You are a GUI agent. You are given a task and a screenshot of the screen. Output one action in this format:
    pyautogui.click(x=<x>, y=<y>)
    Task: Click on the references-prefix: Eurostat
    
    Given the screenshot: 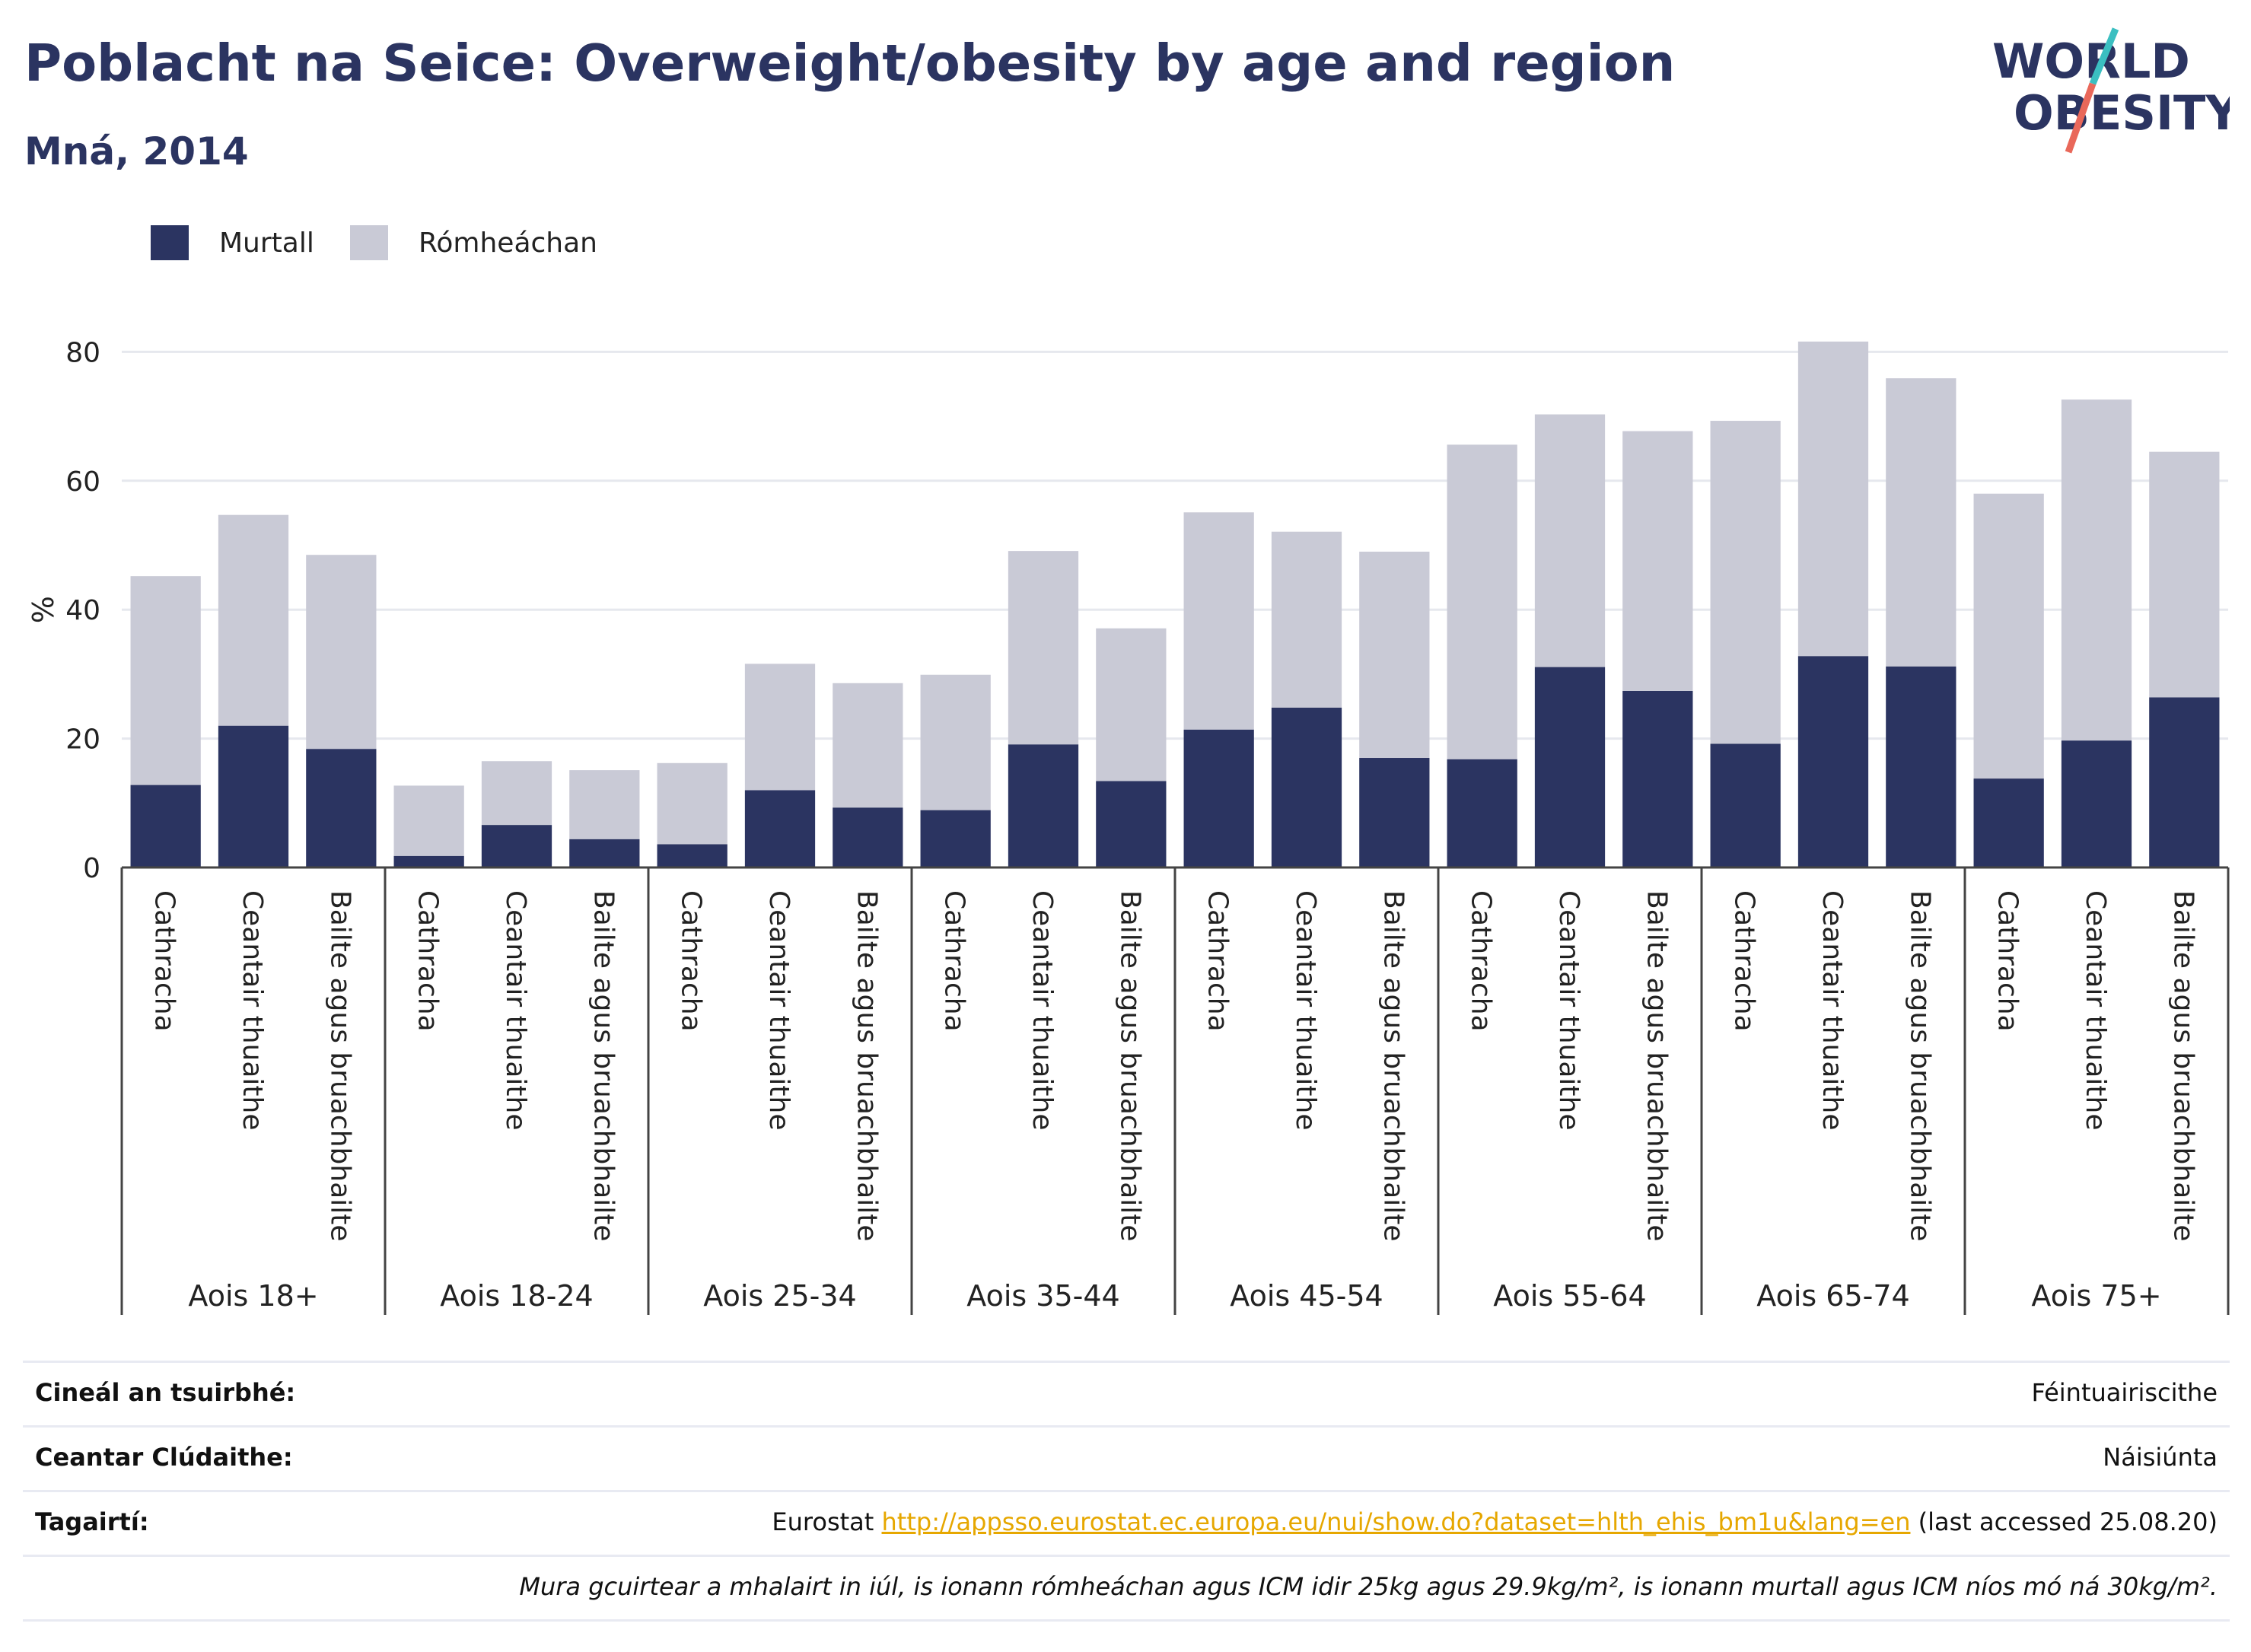 What is the action you would take?
    pyautogui.click(x=827, y=1521)
    